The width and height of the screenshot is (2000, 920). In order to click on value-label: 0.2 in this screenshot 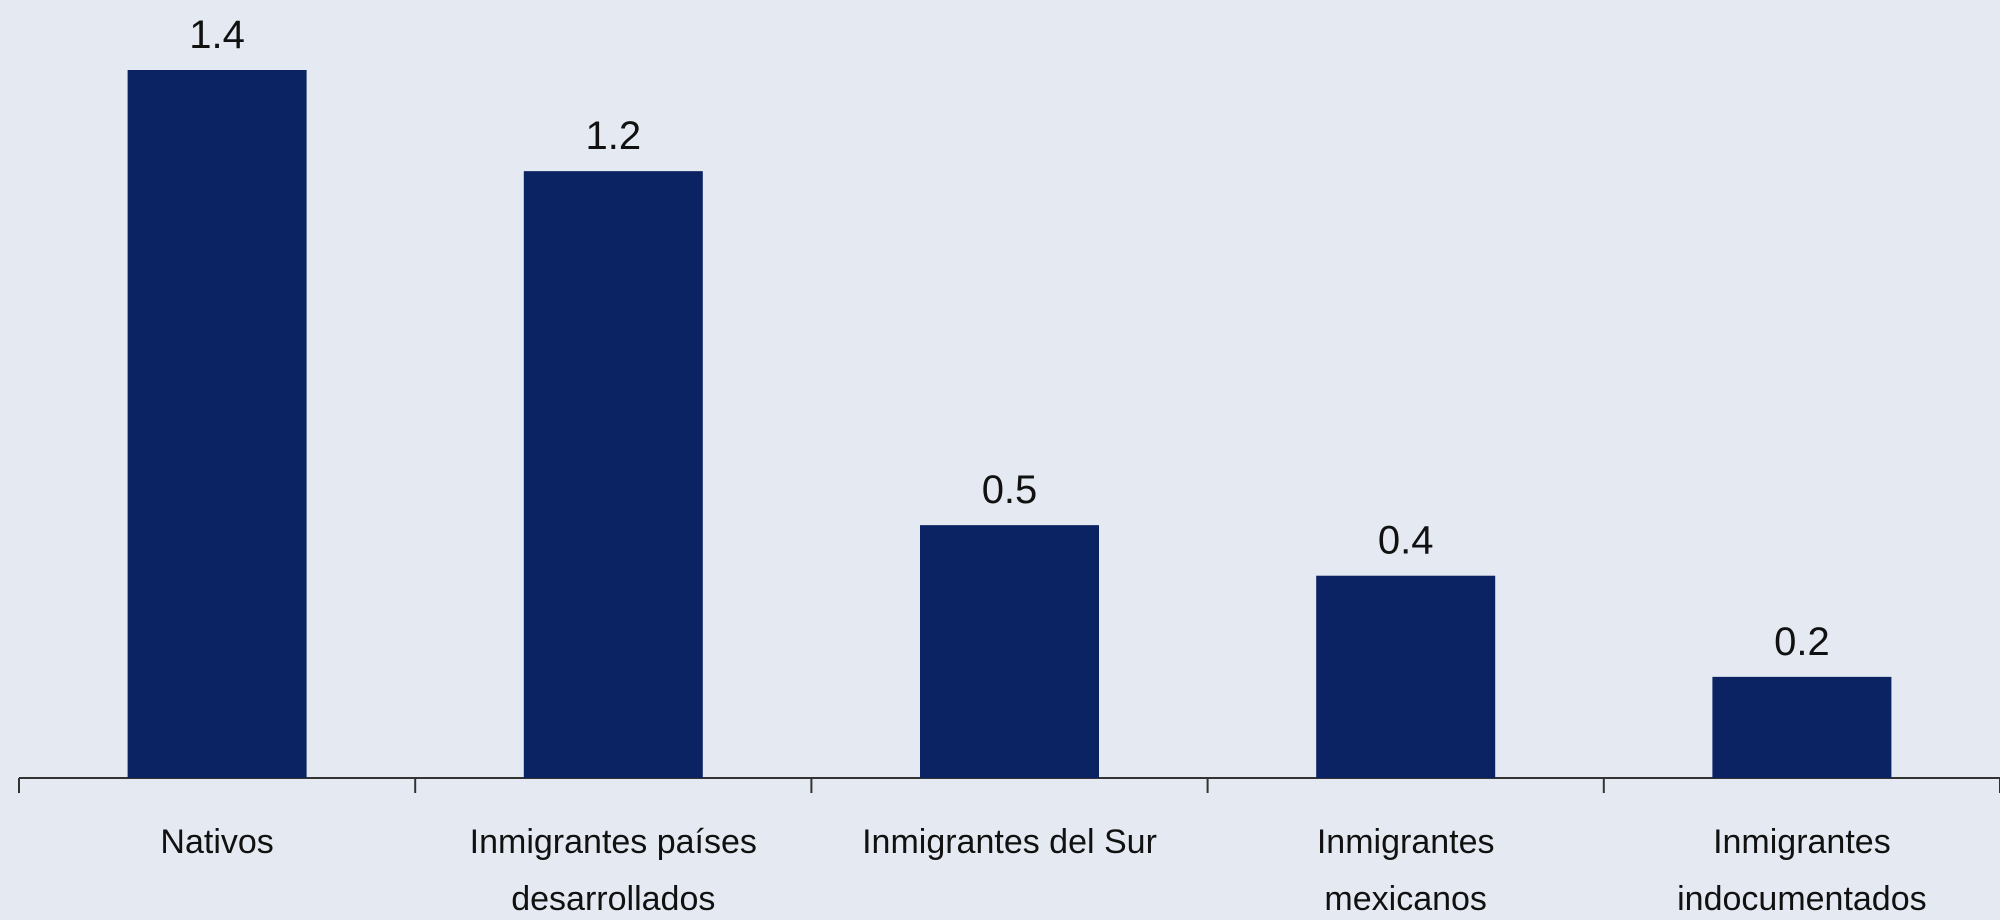, I will do `click(1802, 642)`.